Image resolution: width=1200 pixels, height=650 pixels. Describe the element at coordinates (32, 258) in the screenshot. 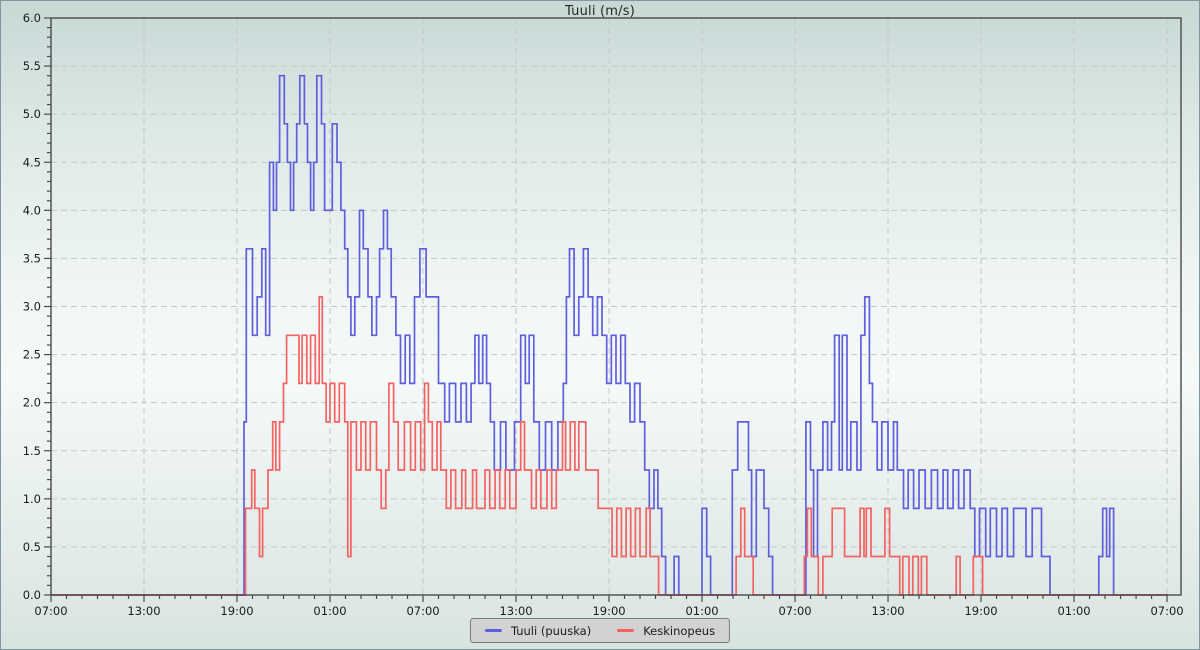

I see `y-tick-label: 3.5` at that location.